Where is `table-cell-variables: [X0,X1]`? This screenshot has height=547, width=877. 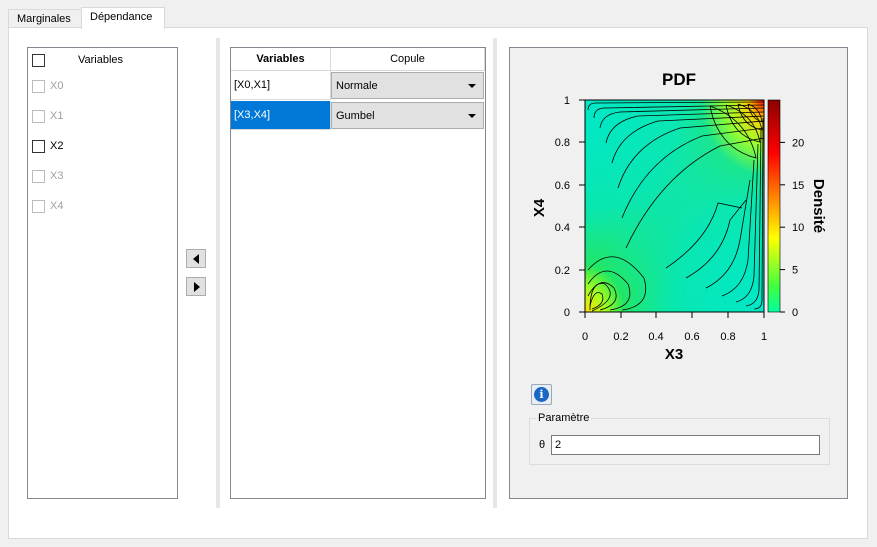 table-cell-variables: [X0,X1] is located at coordinates (281, 85).